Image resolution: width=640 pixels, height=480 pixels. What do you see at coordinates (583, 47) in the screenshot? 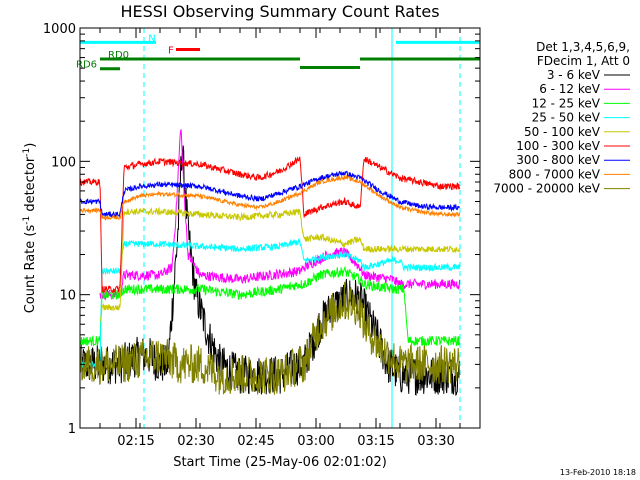
I see `legend-header-line: Det 1,3,4,5,6,9,` at bounding box center [583, 47].